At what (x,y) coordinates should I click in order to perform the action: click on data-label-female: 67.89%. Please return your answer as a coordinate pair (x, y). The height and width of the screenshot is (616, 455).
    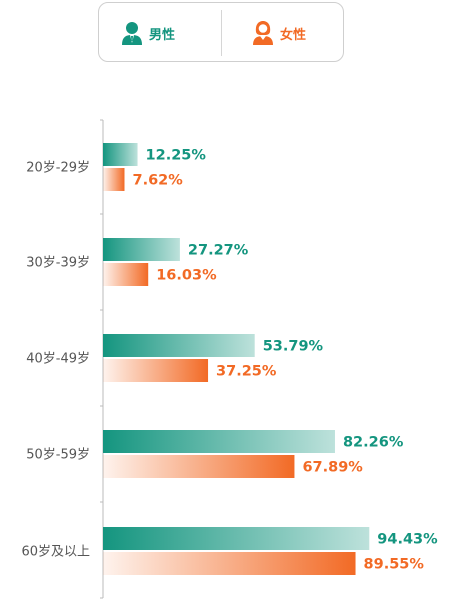
    Looking at the image, I should click on (332, 468).